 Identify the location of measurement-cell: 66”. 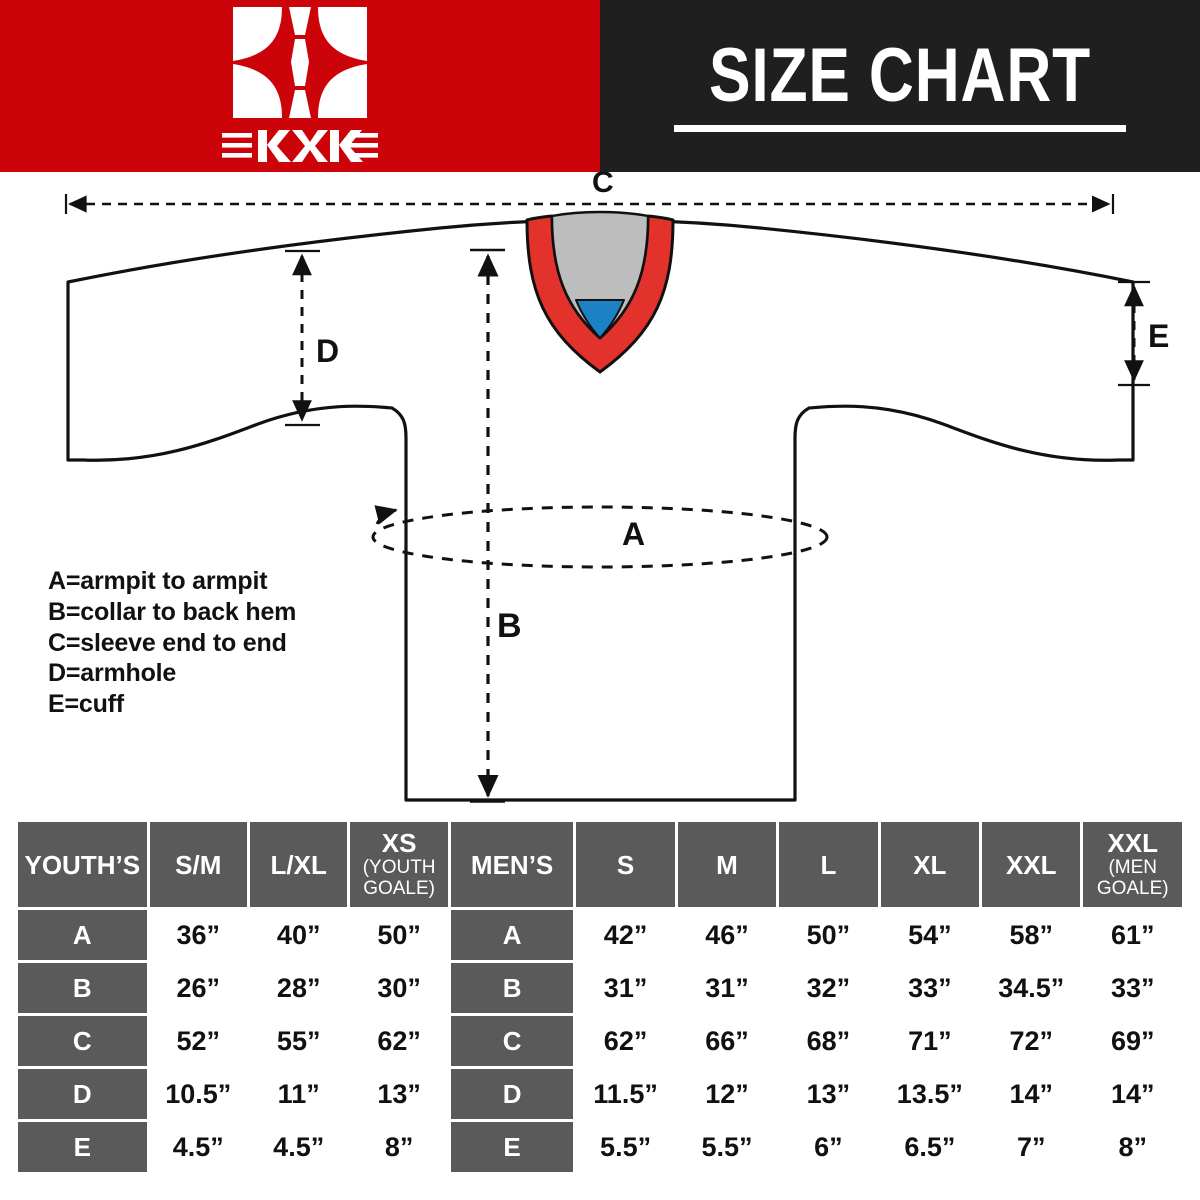
(727, 1041).